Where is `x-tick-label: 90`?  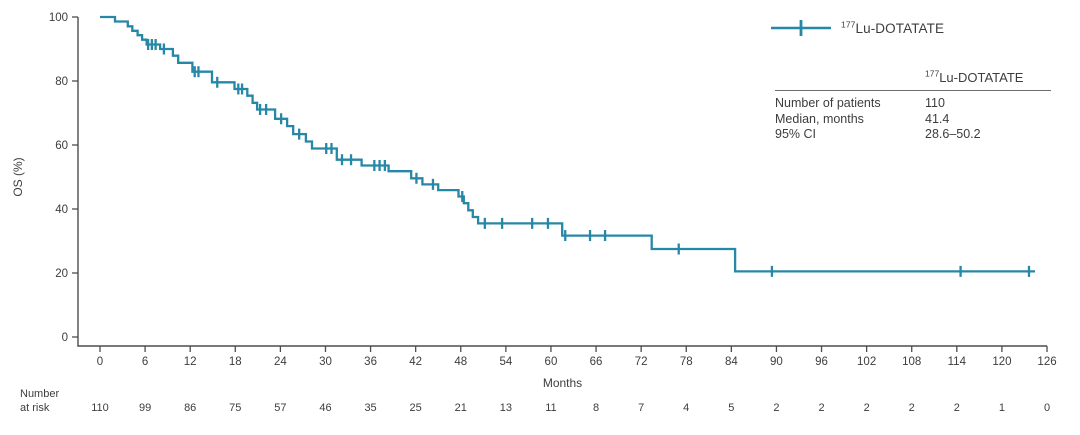
x-tick-label: 90 is located at coordinates (776, 362).